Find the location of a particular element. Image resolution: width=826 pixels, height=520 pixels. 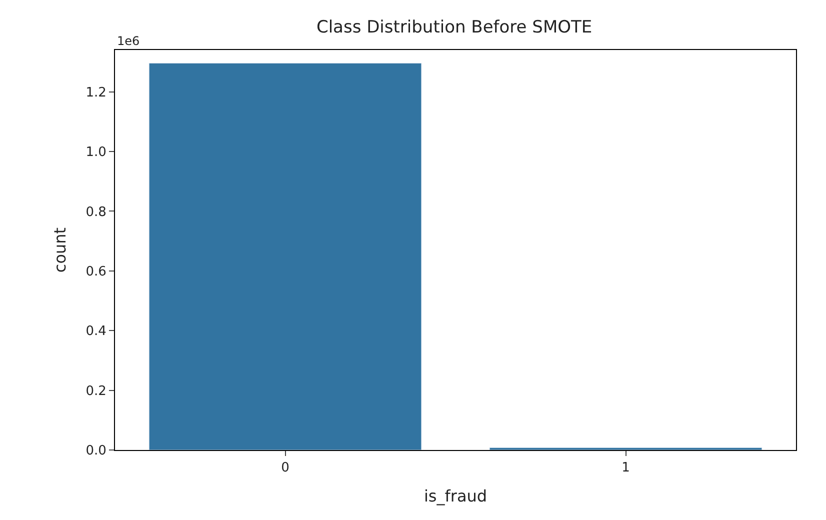

y-tick-label: 0.4 is located at coordinates (96, 332).